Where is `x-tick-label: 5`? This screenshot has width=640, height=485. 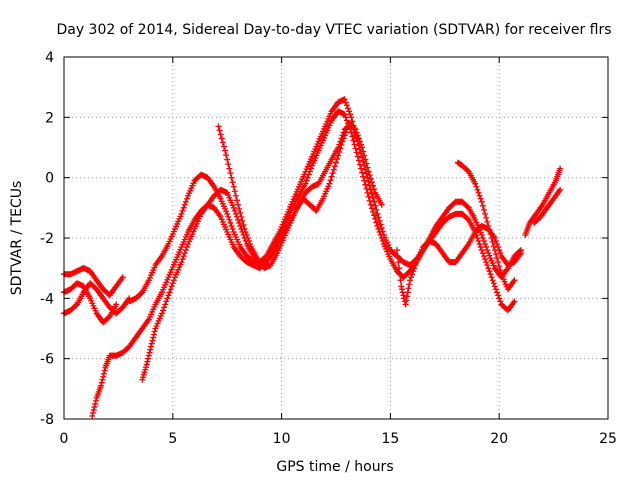
x-tick-label: 5 is located at coordinates (172, 439).